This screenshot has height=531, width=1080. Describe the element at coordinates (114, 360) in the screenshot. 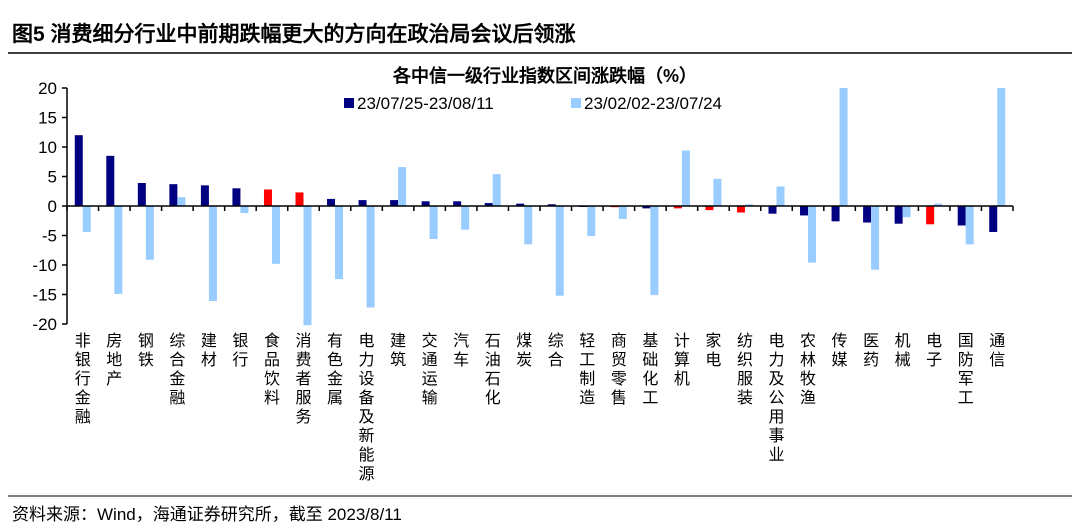

I see `x-tick-label: 房地产` at that location.